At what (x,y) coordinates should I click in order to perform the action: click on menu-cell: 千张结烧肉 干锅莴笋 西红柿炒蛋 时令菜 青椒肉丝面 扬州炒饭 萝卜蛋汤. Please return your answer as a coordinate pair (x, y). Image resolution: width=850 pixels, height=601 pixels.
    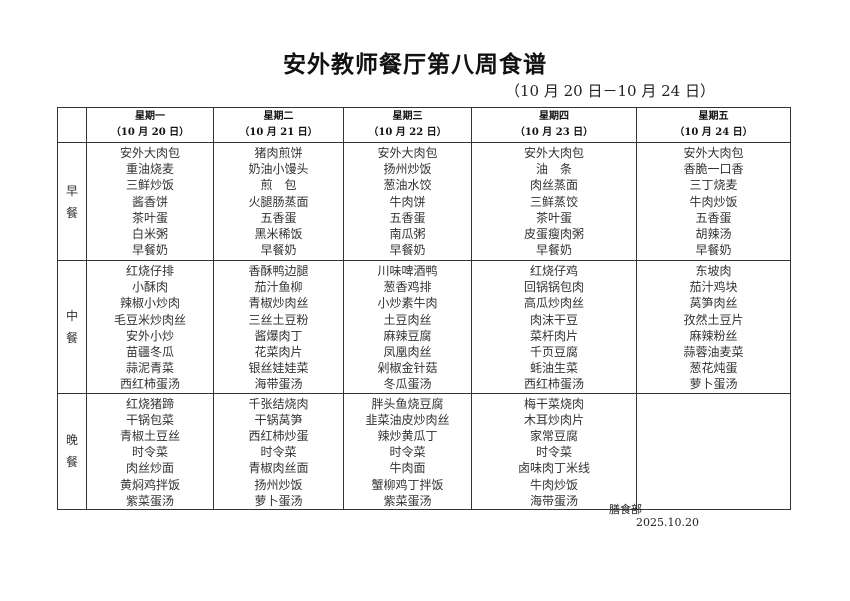
    Looking at the image, I should click on (278, 451).